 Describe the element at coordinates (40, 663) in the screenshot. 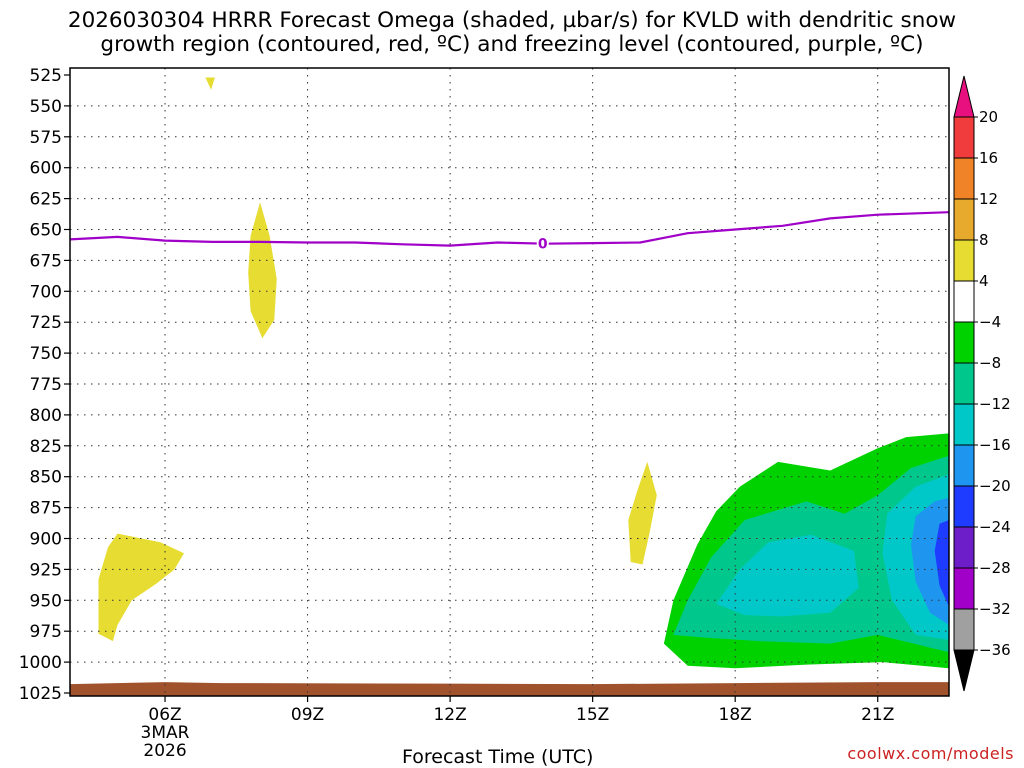

I see `y-tick-label-1000: 1000` at that location.